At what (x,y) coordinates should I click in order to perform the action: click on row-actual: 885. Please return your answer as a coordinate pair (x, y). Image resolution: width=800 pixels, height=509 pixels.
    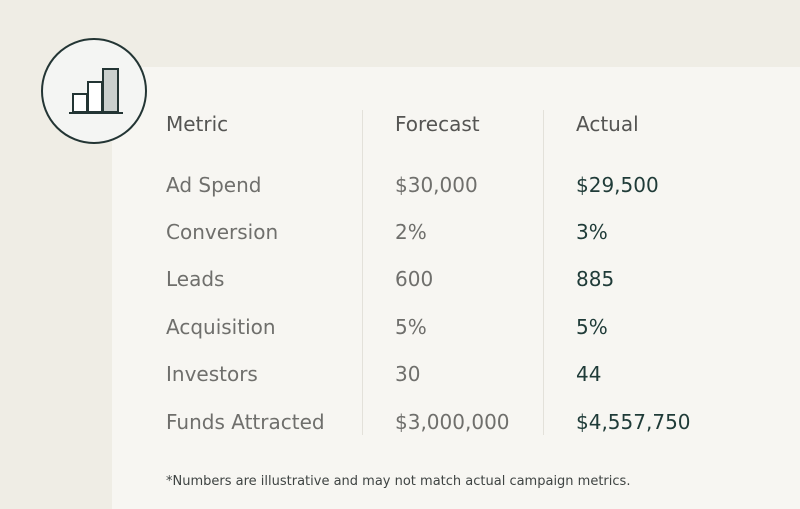
    Looking at the image, I should click on (595, 279).